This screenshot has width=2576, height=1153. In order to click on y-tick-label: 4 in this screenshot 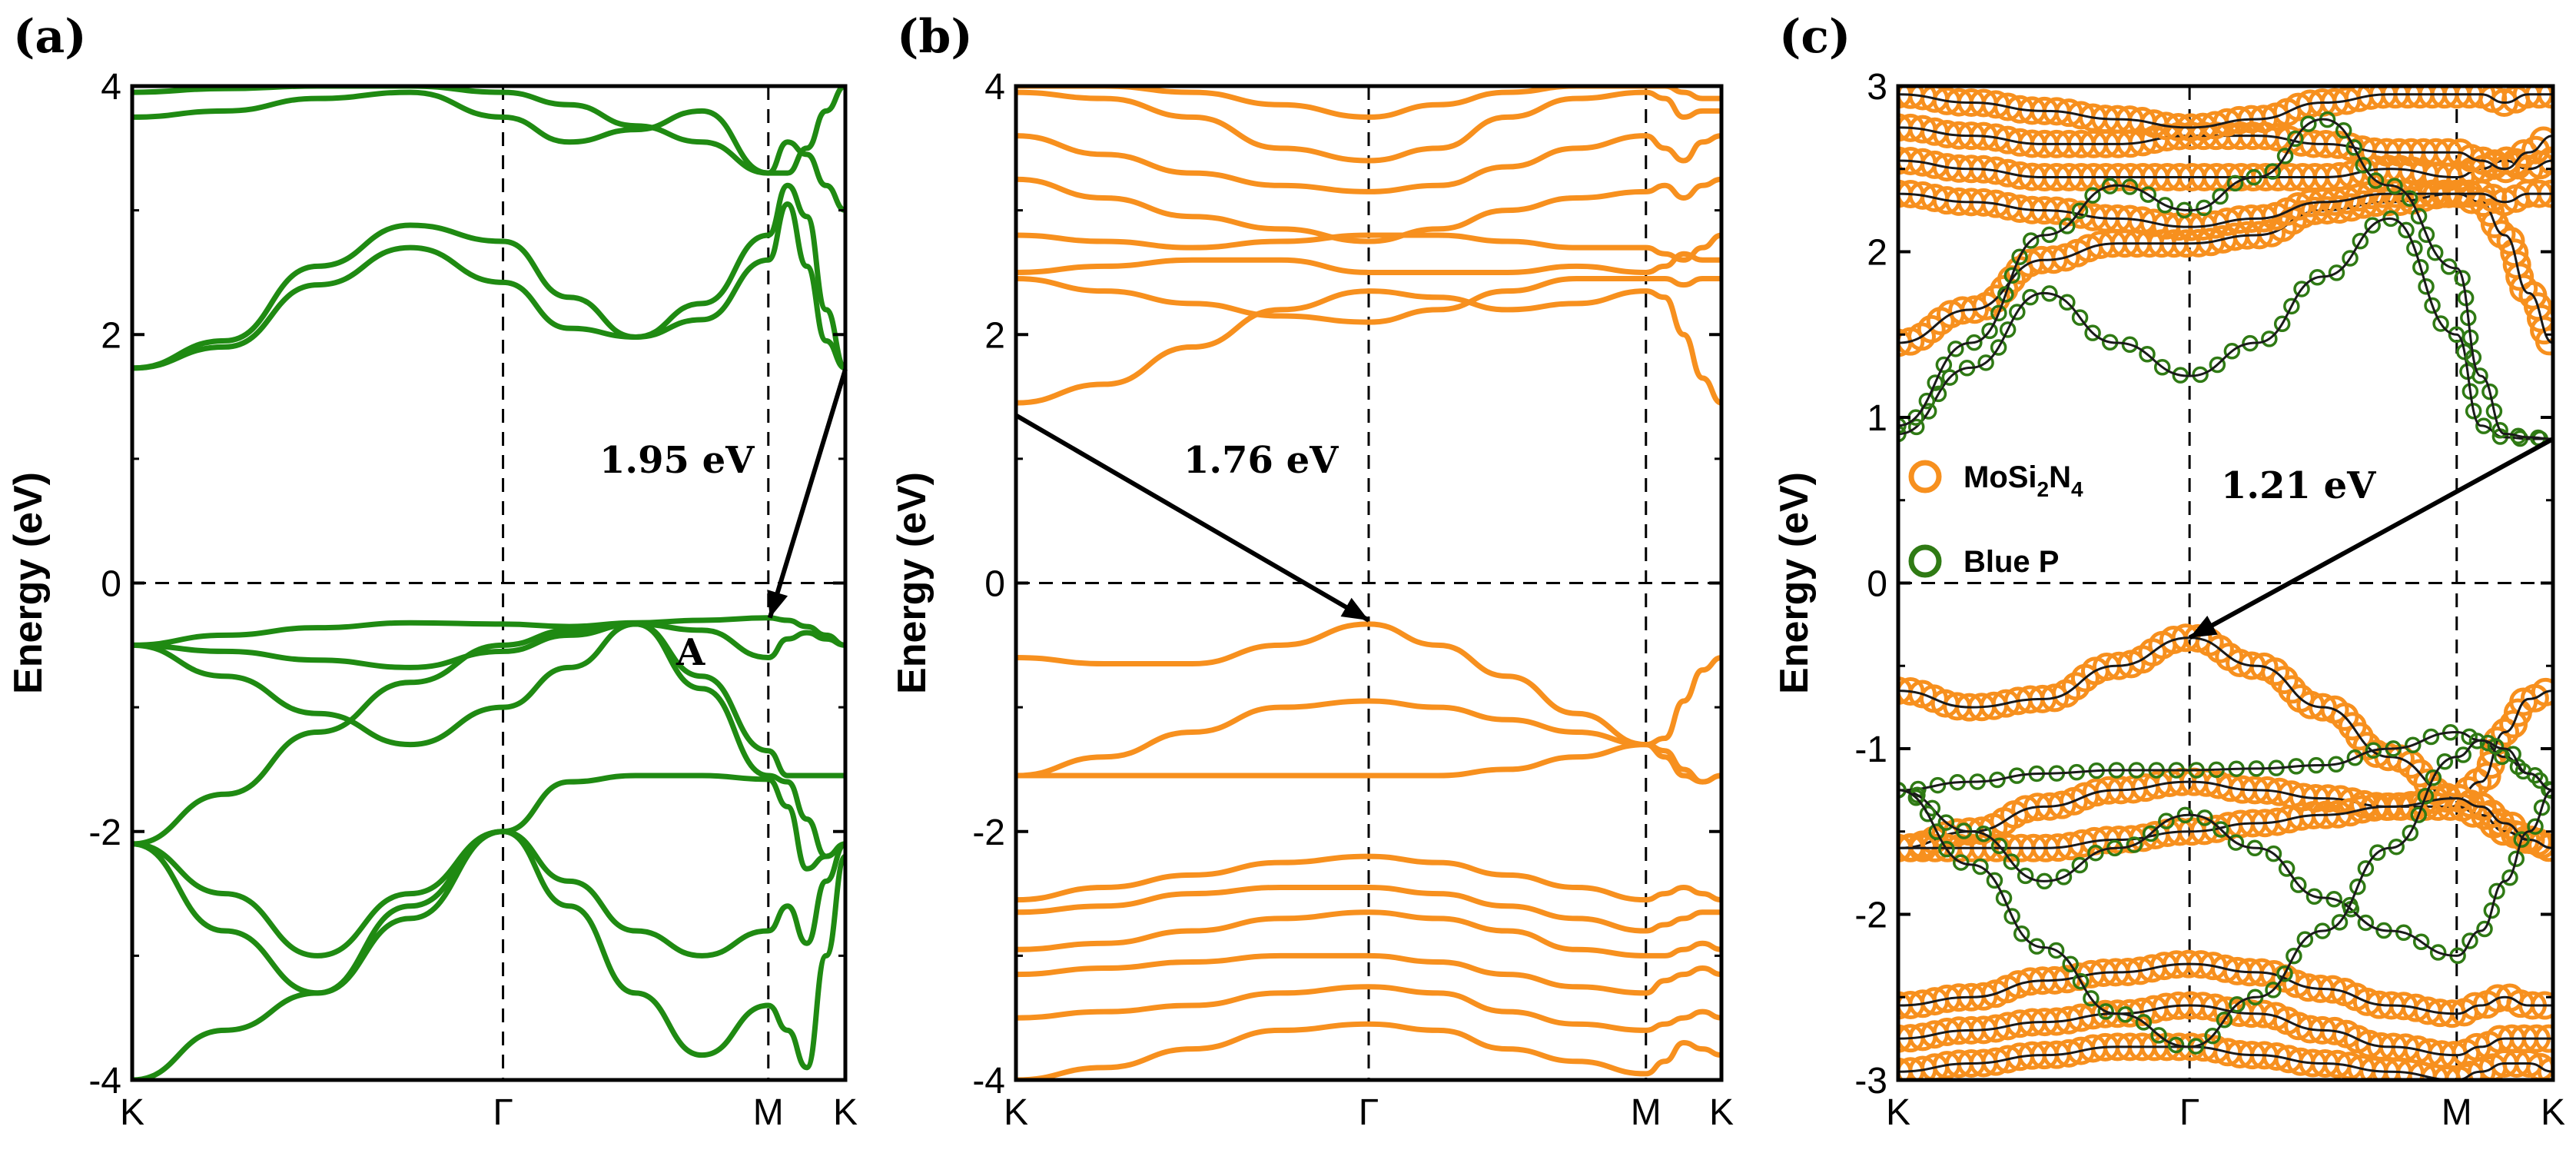, I will do `click(111, 88)`.